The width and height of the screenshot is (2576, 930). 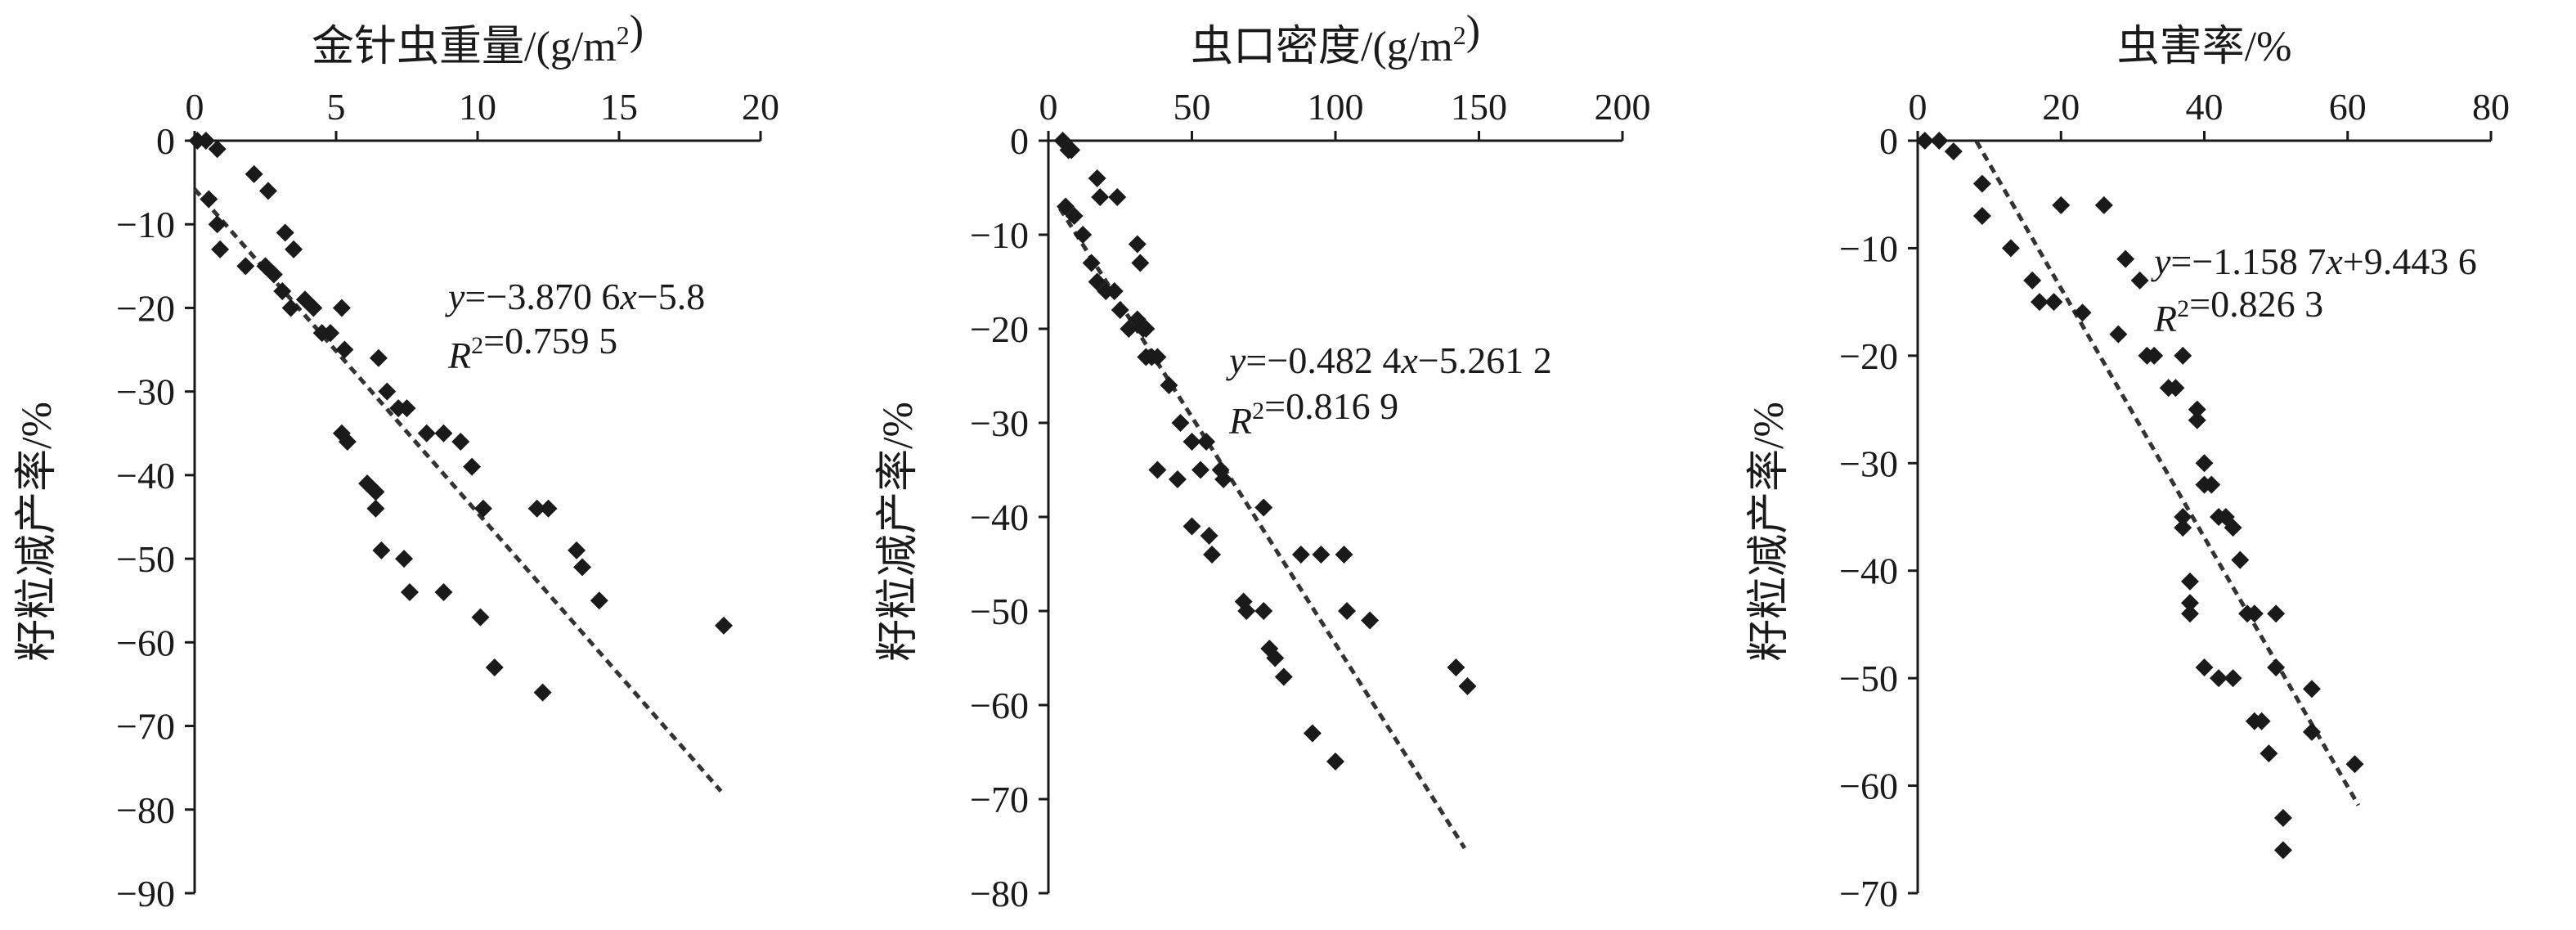 What do you see at coordinates (2061, 107) in the screenshot?
I see `x-tick-label: 20` at bounding box center [2061, 107].